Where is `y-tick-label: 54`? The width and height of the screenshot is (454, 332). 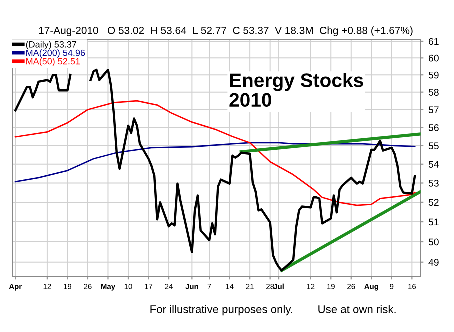
y-tick-label: 54 is located at coordinates (434, 164).